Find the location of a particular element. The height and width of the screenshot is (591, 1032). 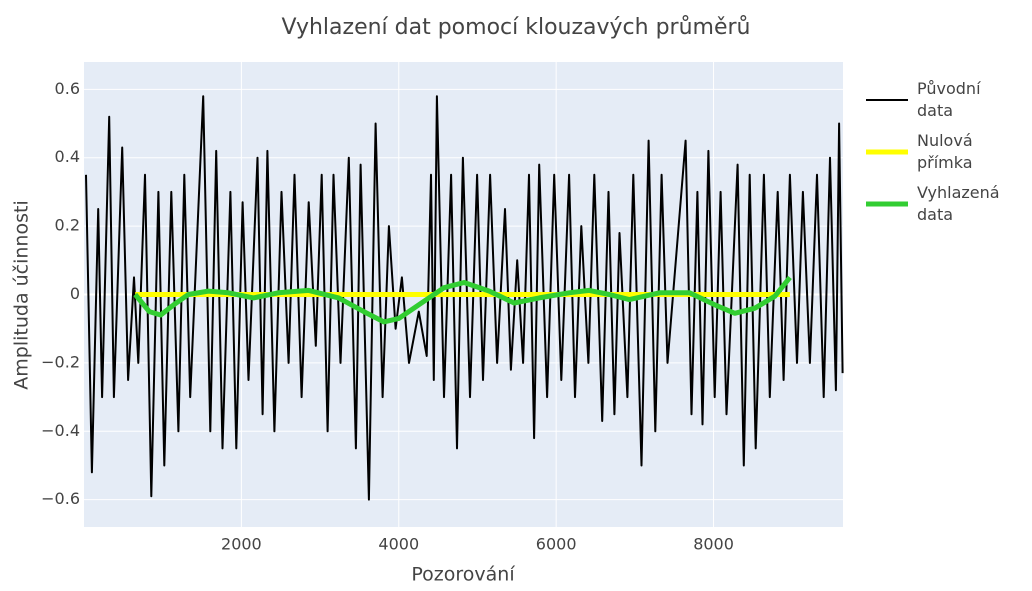

x-tick-label: 6000 is located at coordinates (556, 544).